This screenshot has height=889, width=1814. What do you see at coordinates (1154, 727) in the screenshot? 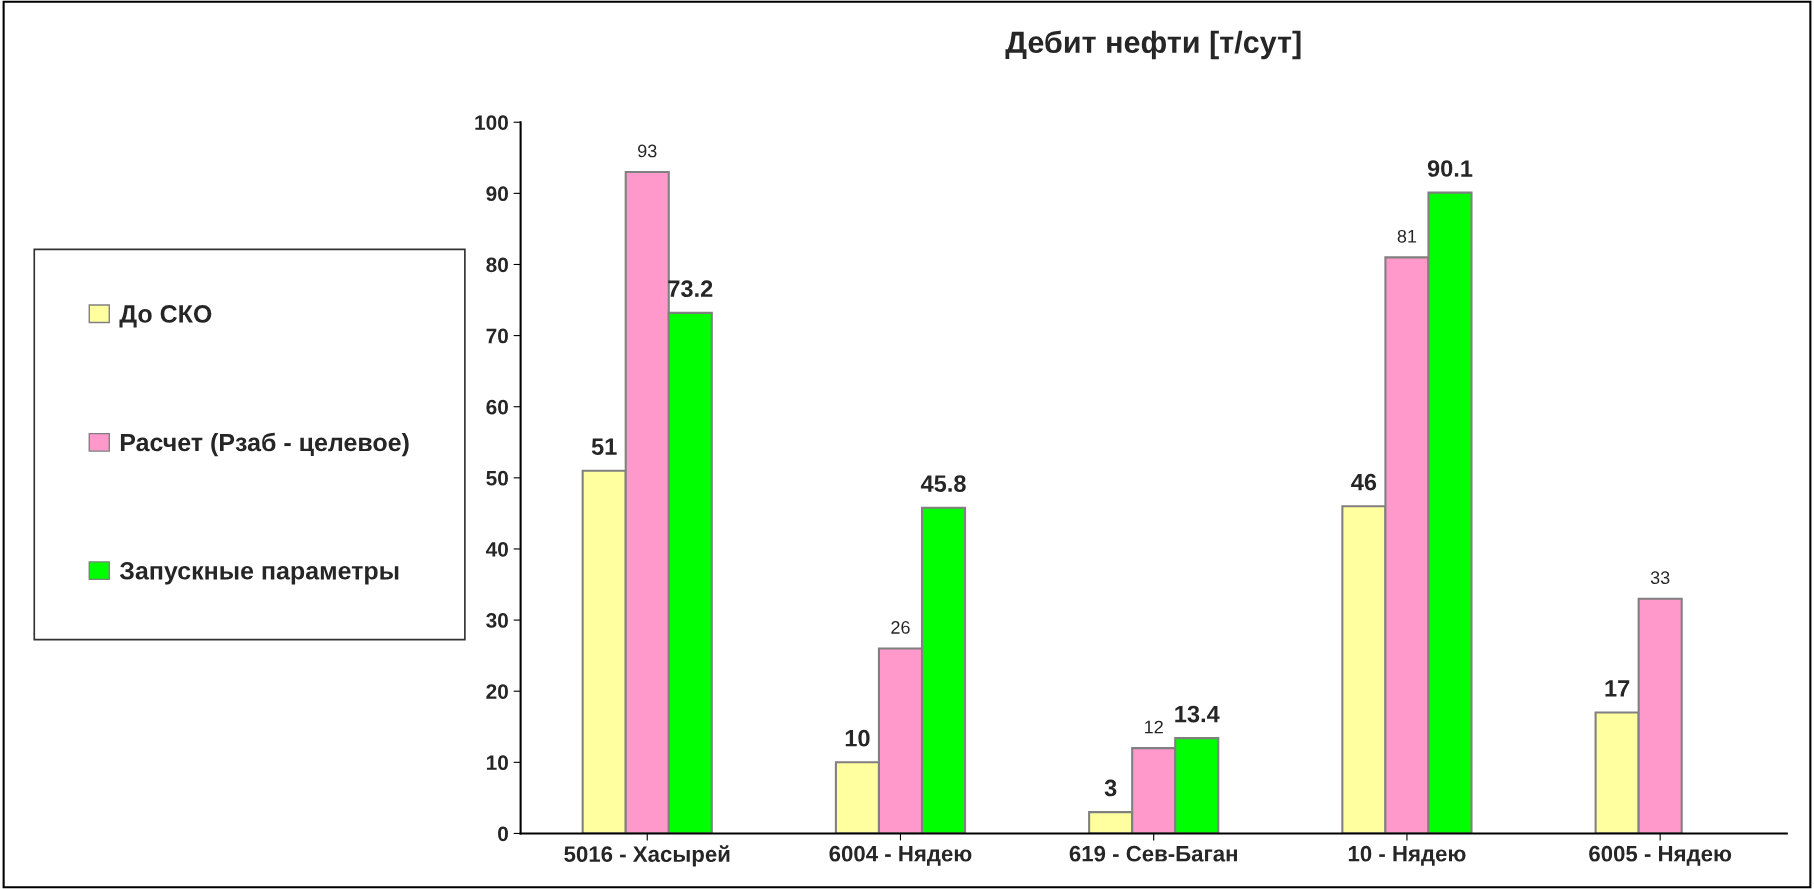
I see `data-label: 12` at bounding box center [1154, 727].